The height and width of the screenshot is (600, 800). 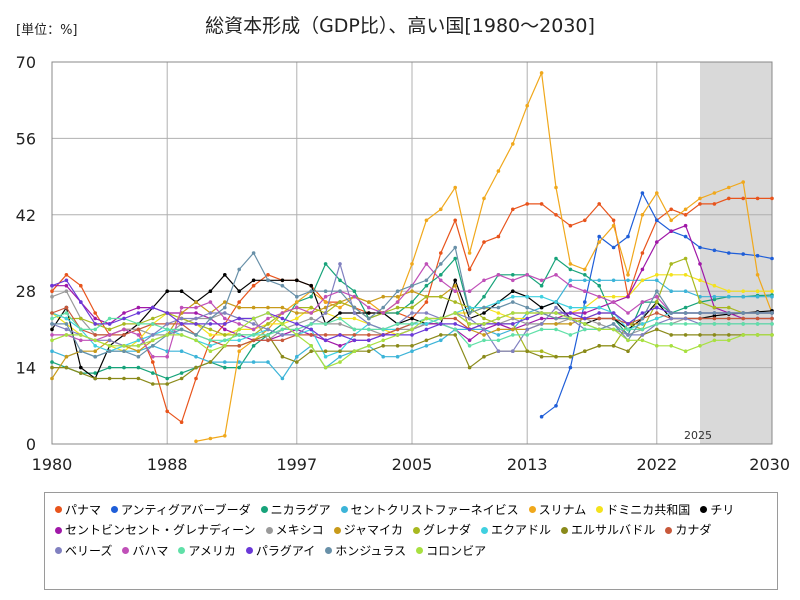 I want to click on legend-label: ホンジュラス, so click(x=371, y=550).